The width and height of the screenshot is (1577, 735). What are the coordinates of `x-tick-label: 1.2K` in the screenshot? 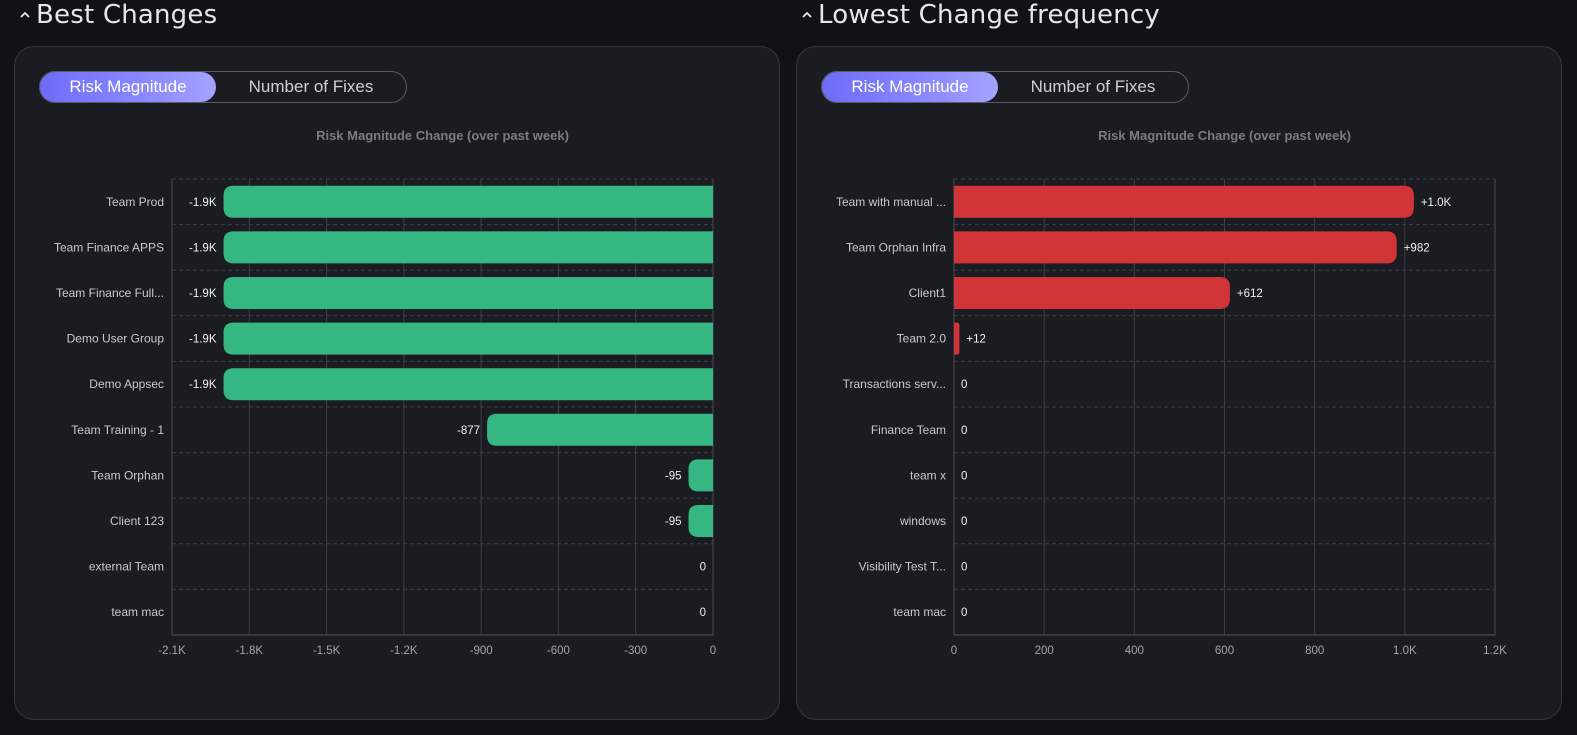 It's located at (1495, 651).